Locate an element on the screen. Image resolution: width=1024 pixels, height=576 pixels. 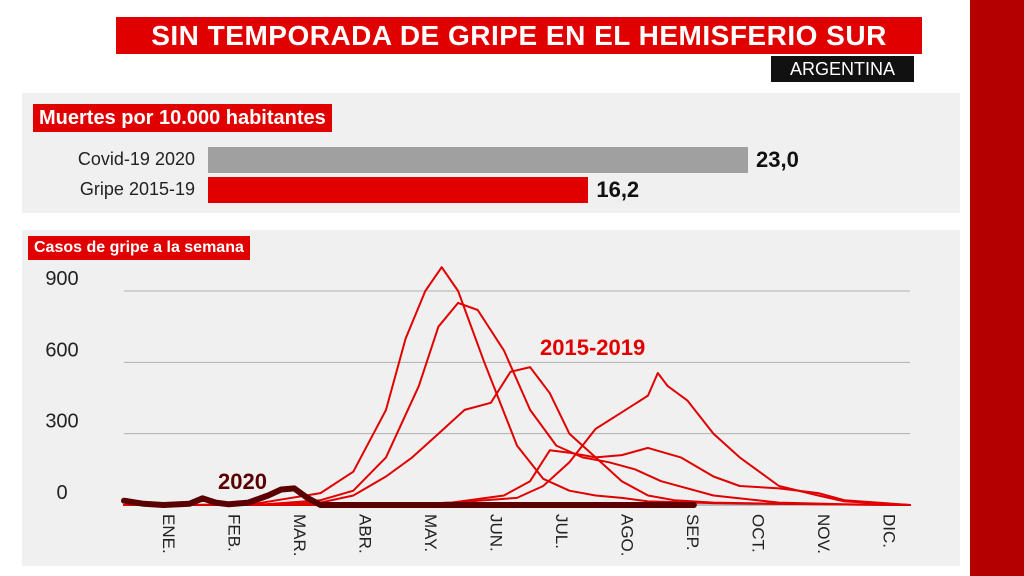
x-tick-label: ENE. is located at coordinates (168, 534).